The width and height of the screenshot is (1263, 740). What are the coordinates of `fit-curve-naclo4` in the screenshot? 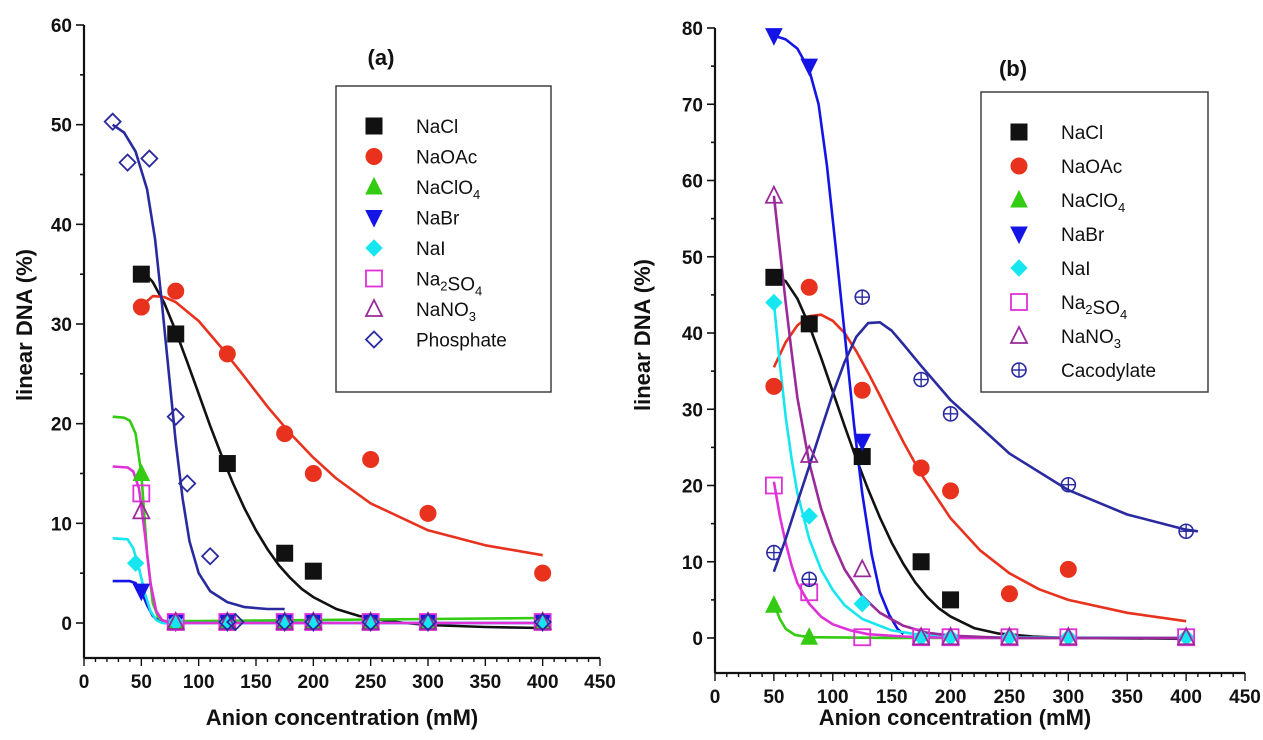 It's located at (979, 621).